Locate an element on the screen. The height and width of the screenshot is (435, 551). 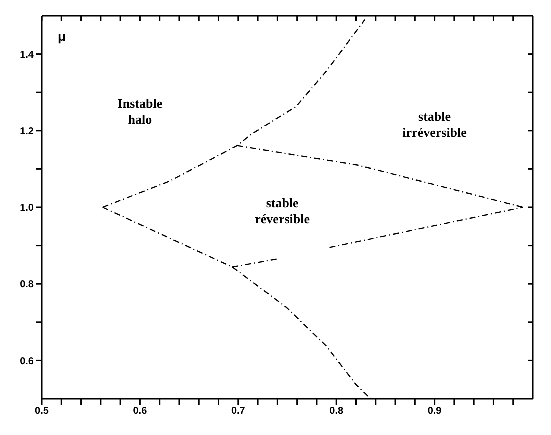
annotation: Instable halo is located at coordinates (140, 111).